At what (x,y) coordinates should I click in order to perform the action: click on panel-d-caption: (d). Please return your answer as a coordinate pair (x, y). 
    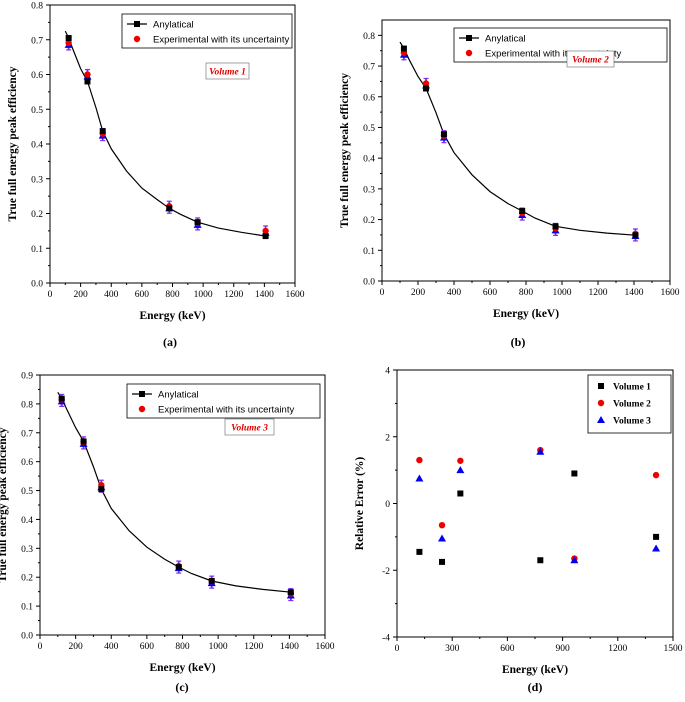
    Looking at the image, I should click on (535, 687).